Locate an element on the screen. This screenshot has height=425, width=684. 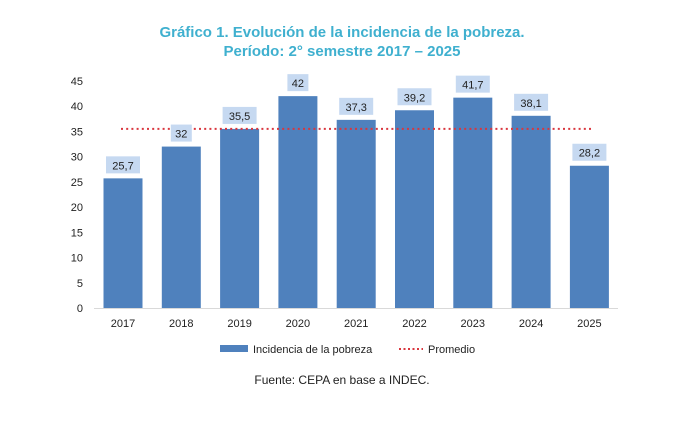
y-tick-label: 30 is located at coordinates (77, 158).